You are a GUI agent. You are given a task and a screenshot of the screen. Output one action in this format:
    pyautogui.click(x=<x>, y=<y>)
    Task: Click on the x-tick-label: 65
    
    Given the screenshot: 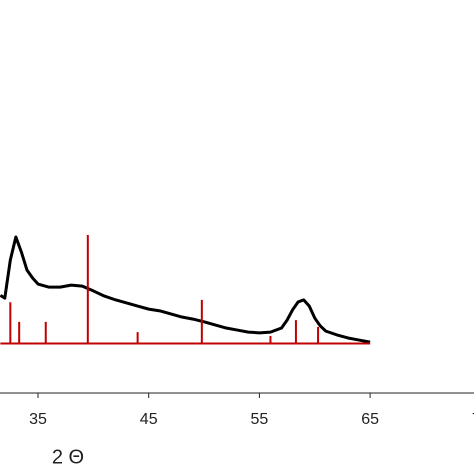 What is the action you would take?
    pyautogui.click(x=370, y=419)
    